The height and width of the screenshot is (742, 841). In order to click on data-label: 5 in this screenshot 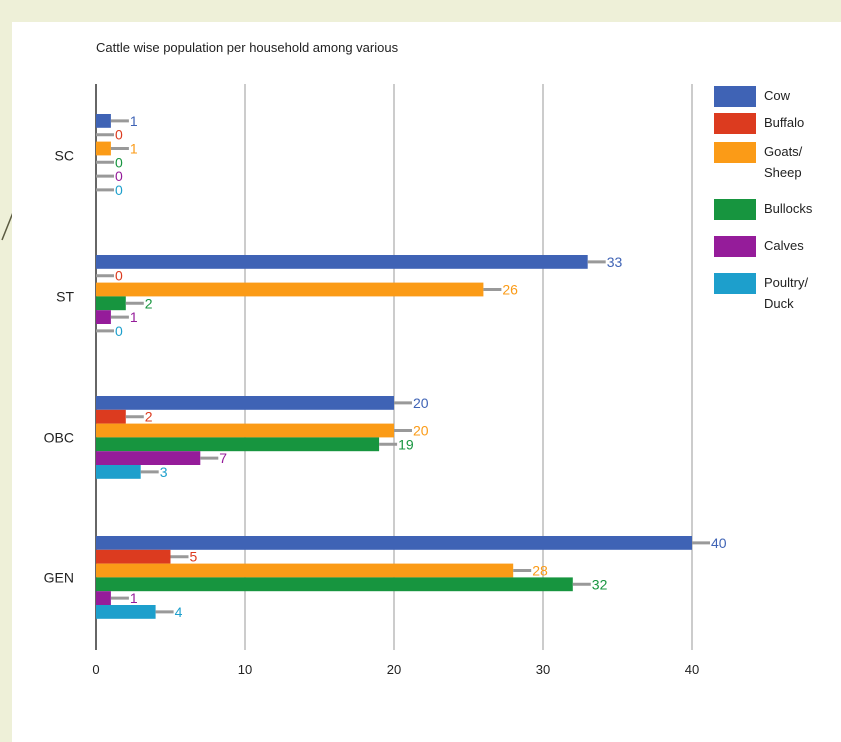, I will do `click(194, 557)`.